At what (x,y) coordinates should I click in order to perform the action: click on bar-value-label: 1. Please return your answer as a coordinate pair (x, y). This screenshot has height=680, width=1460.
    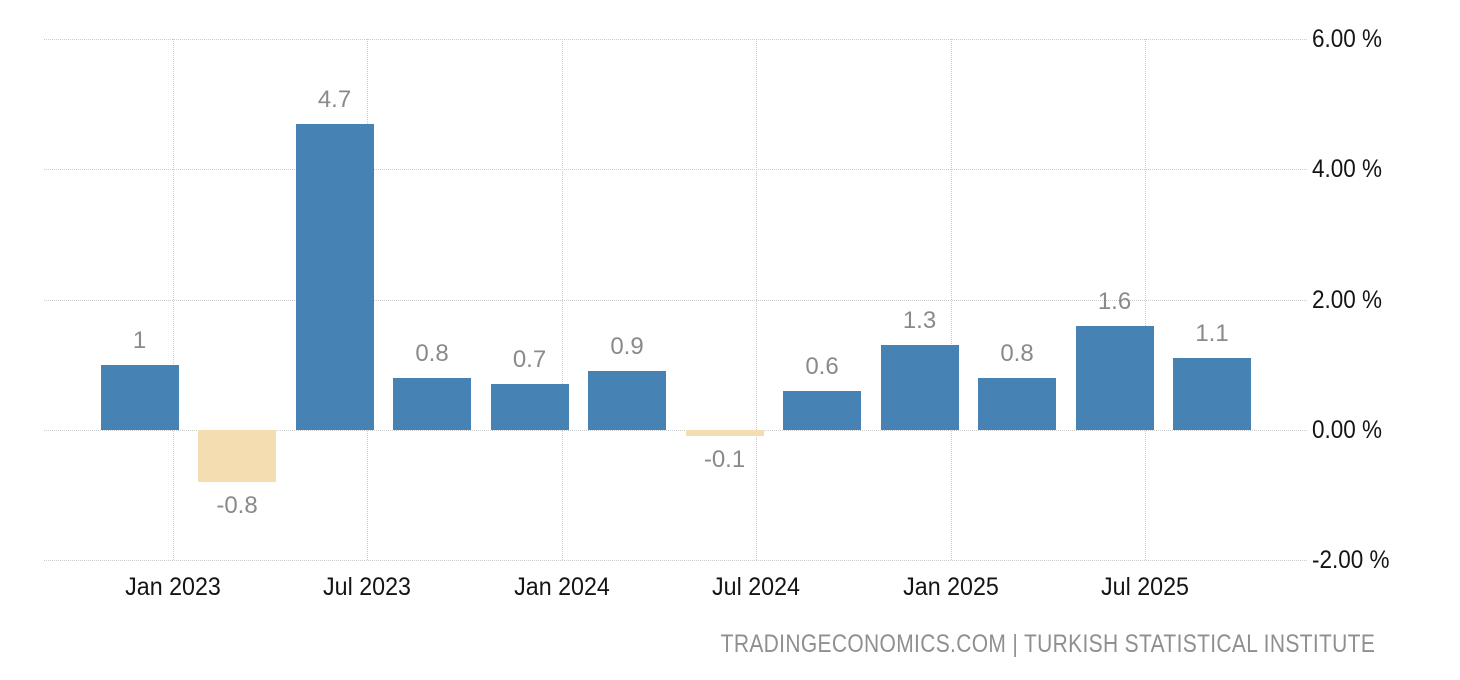
    Looking at the image, I should click on (139, 340).